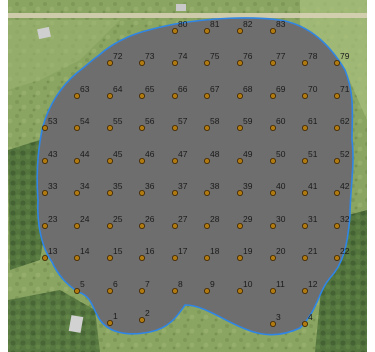 Image resolution: width=375 pixels, height=352 pixels. I want to click on sample-point: 53, so click(50, 124).